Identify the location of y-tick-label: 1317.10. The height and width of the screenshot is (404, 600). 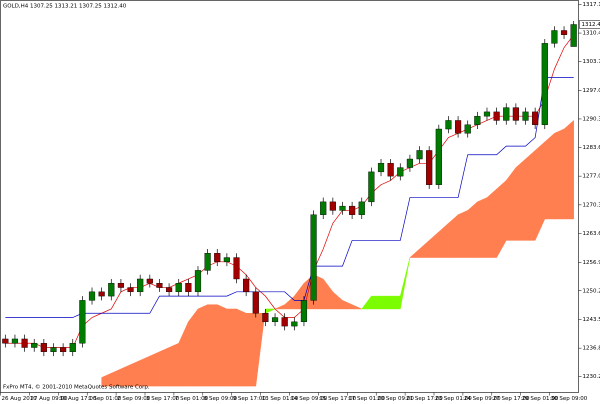
(591, 5).